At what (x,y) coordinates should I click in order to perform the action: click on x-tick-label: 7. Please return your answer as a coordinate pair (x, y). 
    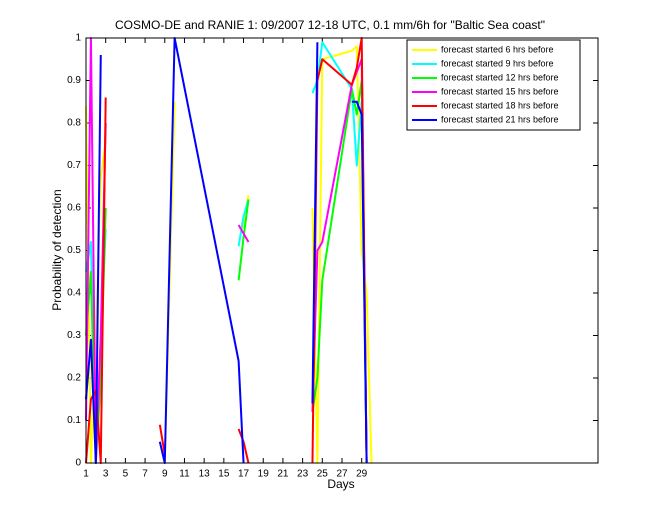
    Looking at the image, I should click on (145, 474).